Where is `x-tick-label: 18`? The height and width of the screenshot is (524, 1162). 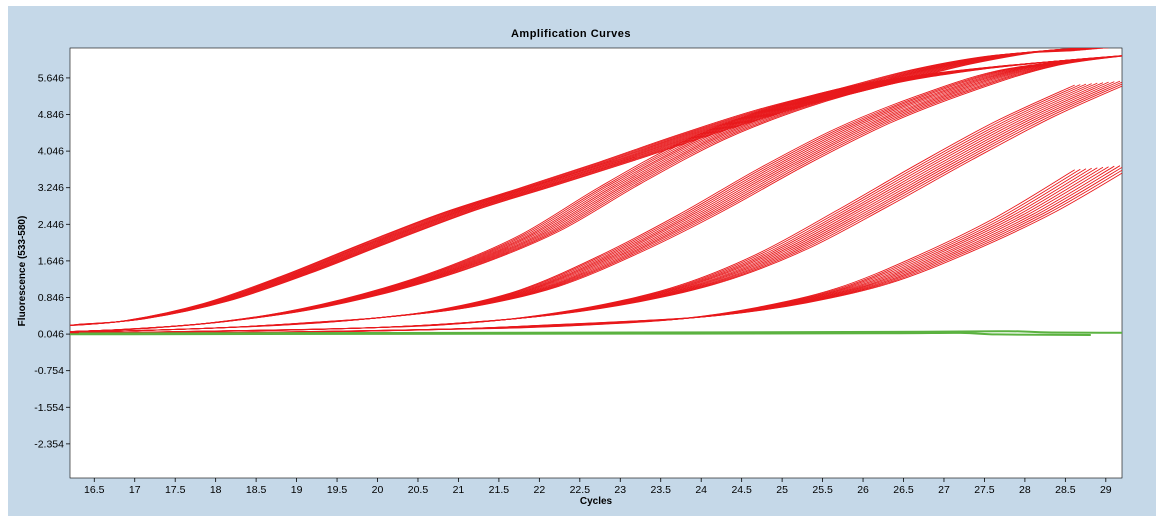
x-tick-label: 18 is located at coordinates (216, 490).